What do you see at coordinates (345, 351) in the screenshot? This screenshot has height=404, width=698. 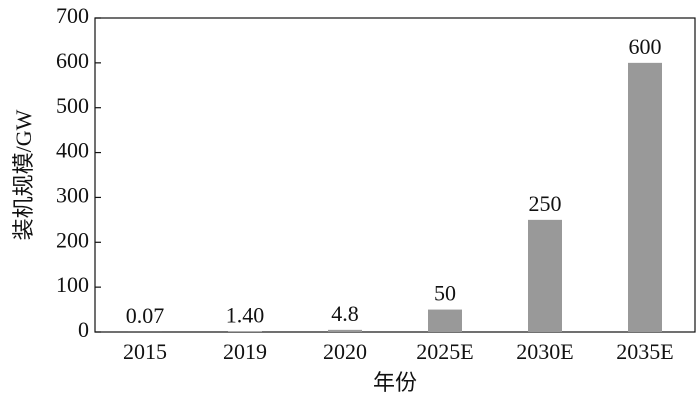 I see `x-tick-label: 2020` at bounding box center [345, 351].